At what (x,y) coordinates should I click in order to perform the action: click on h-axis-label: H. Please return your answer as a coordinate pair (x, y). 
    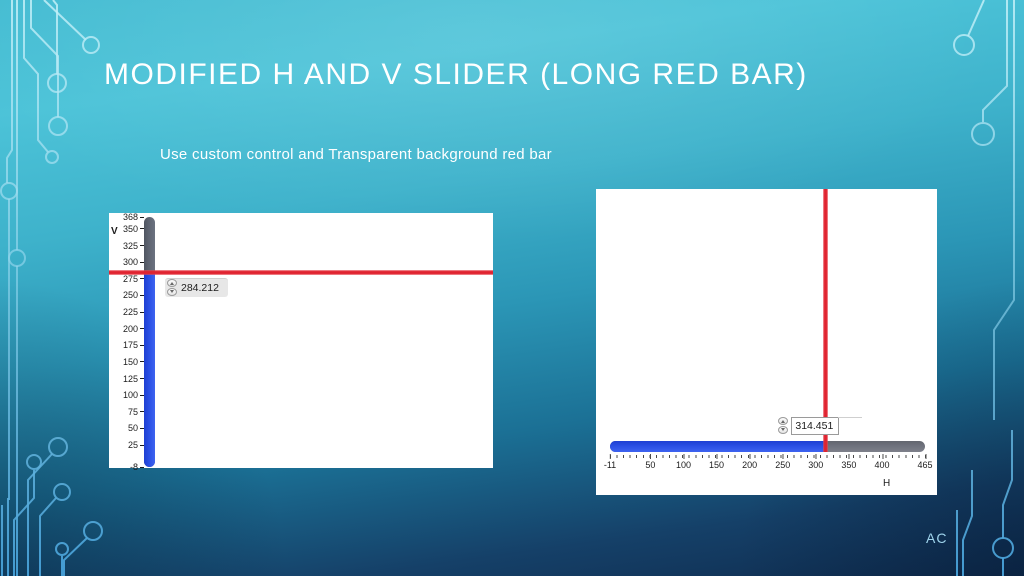
    Looking at the image, I should click on (887, 483).